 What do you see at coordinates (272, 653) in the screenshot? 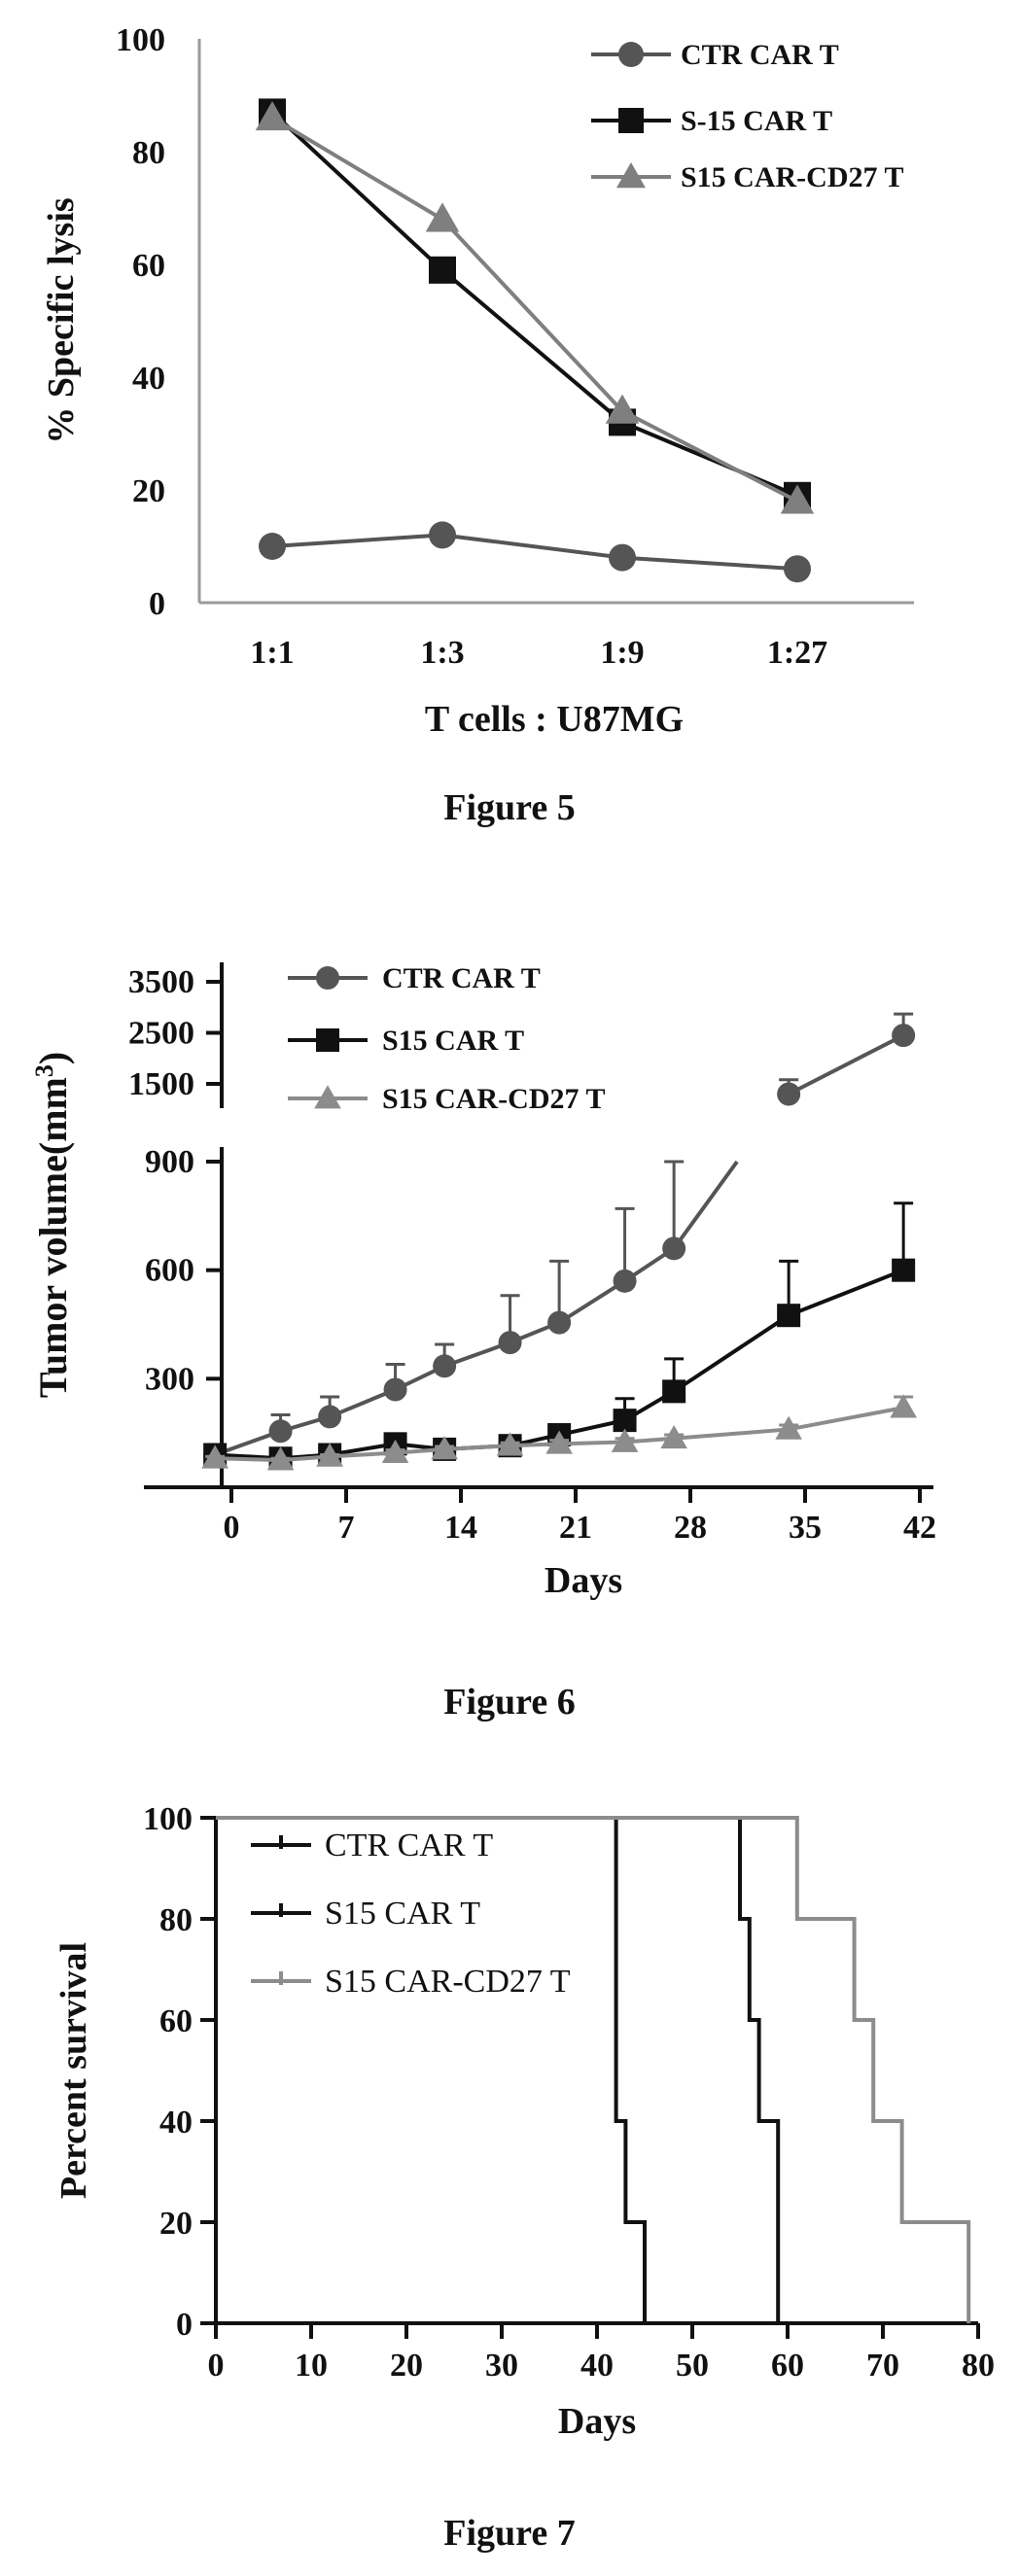
I see `fig5-x-tick-label: 1:1` at bounding box center [272, 653].